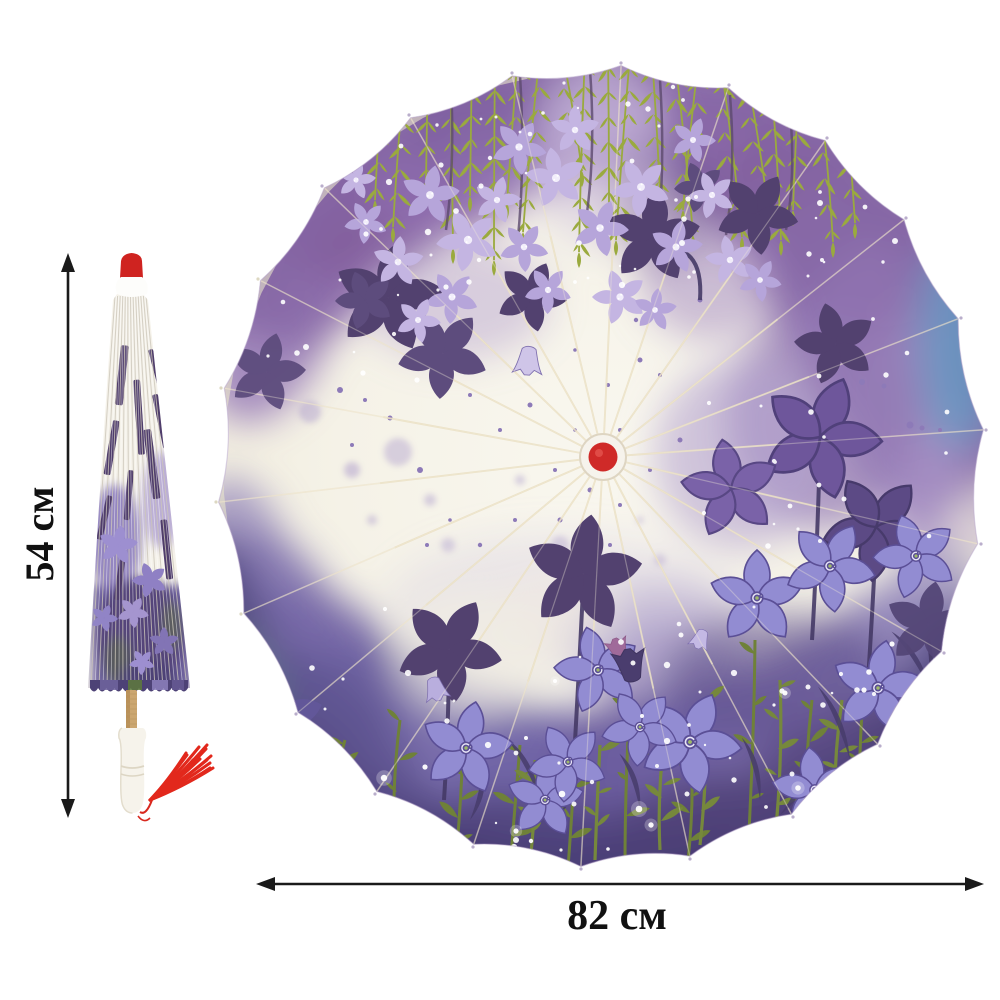 Image resolution: width=1000 pixels, height=1000 pixels. I want to click on svg-text: 82 см, so click(617, 916).